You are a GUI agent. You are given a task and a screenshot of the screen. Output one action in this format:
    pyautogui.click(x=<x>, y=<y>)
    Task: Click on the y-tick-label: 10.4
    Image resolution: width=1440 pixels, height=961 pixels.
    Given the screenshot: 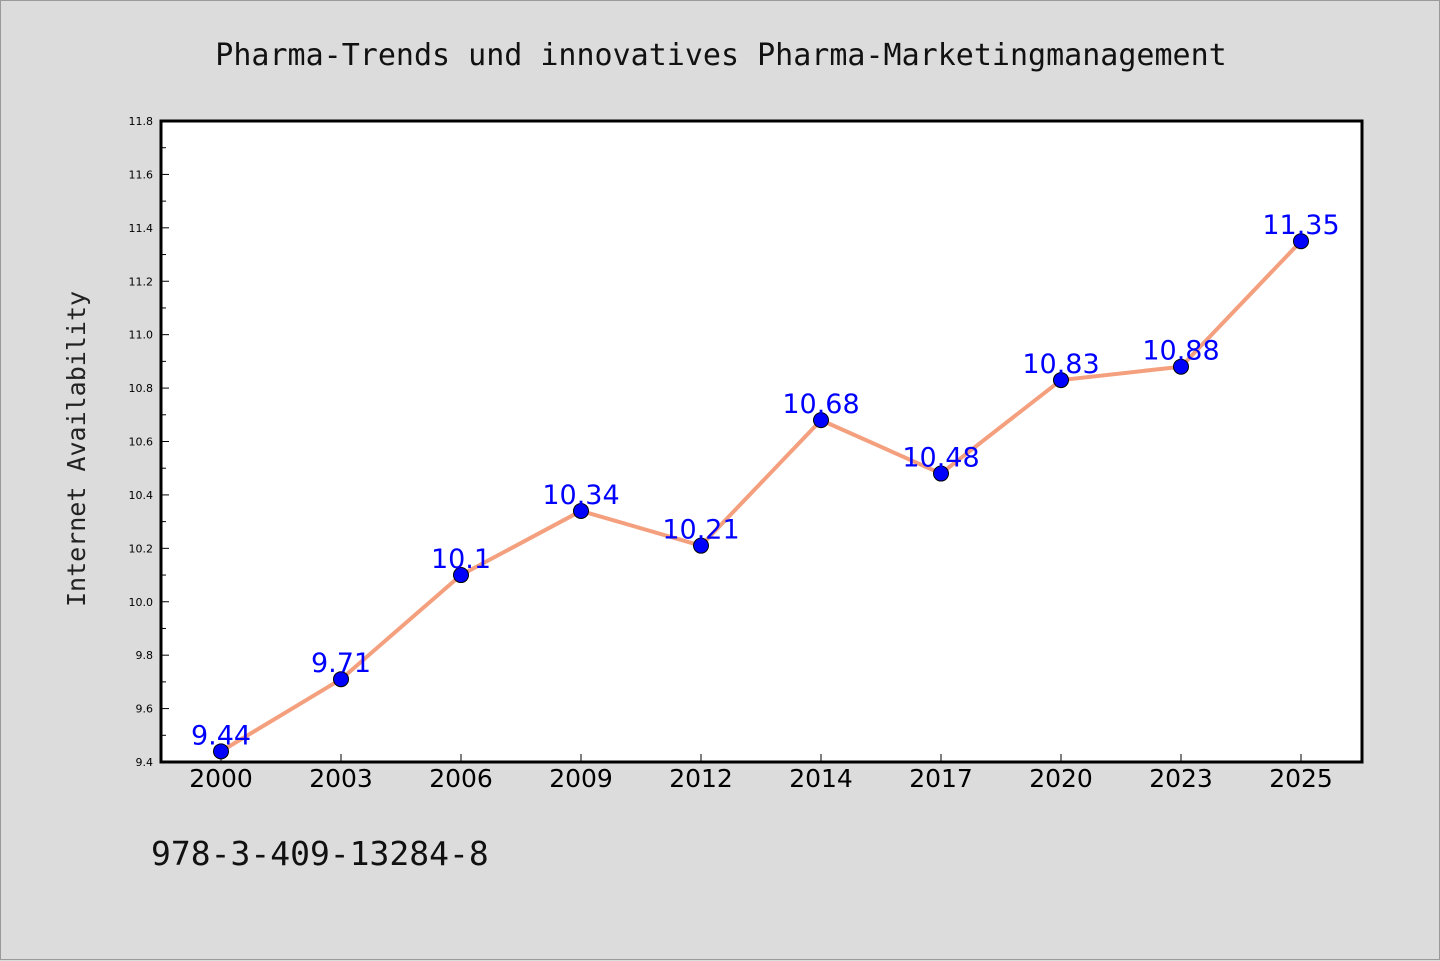 What is the action you would take?
    pyautogui.click(x=141, y=495)
    